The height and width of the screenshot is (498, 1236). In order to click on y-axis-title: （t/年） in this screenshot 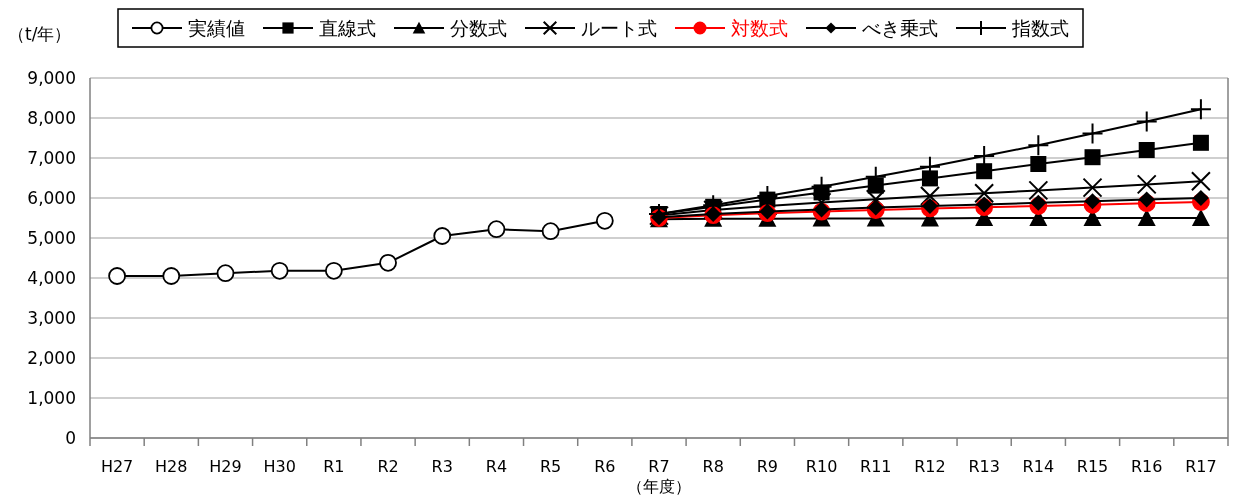, I will do `click(40, 34)`.